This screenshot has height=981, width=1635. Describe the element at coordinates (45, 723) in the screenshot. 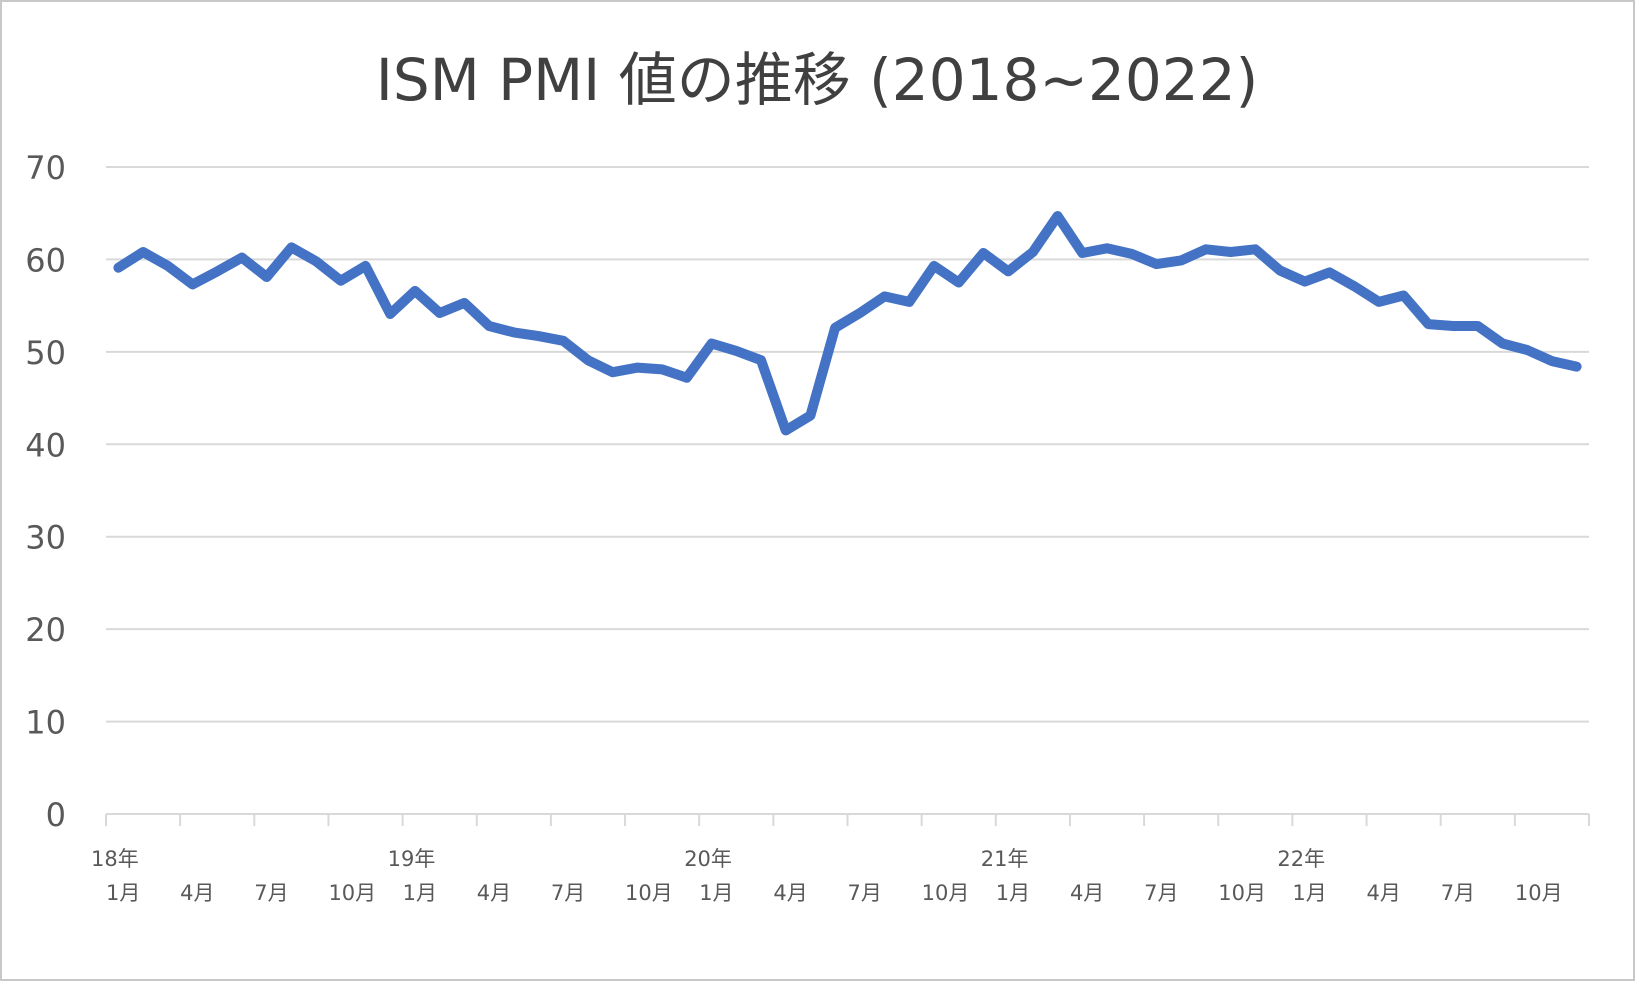

I see `y-tick-label: 10` at that location.